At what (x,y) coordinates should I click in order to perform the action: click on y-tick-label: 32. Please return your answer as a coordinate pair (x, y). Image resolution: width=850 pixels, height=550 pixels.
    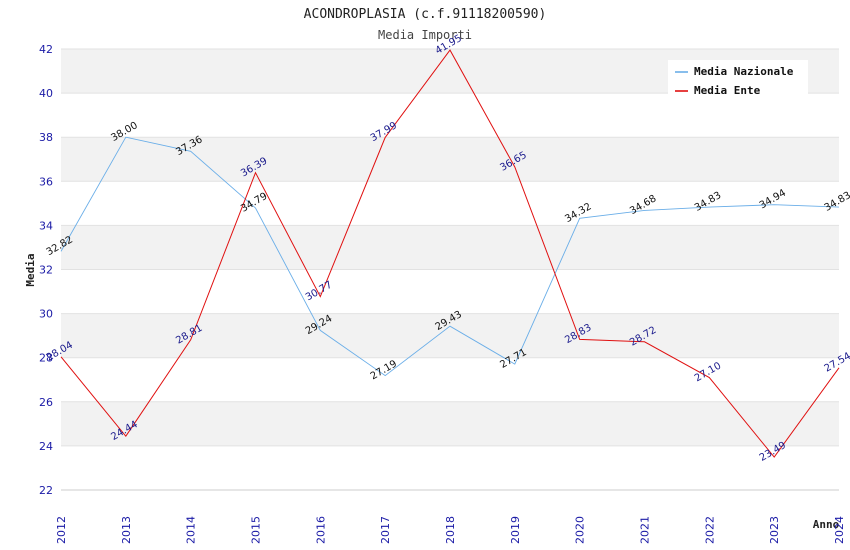
    Looking at the image, I should click on (46, 270).